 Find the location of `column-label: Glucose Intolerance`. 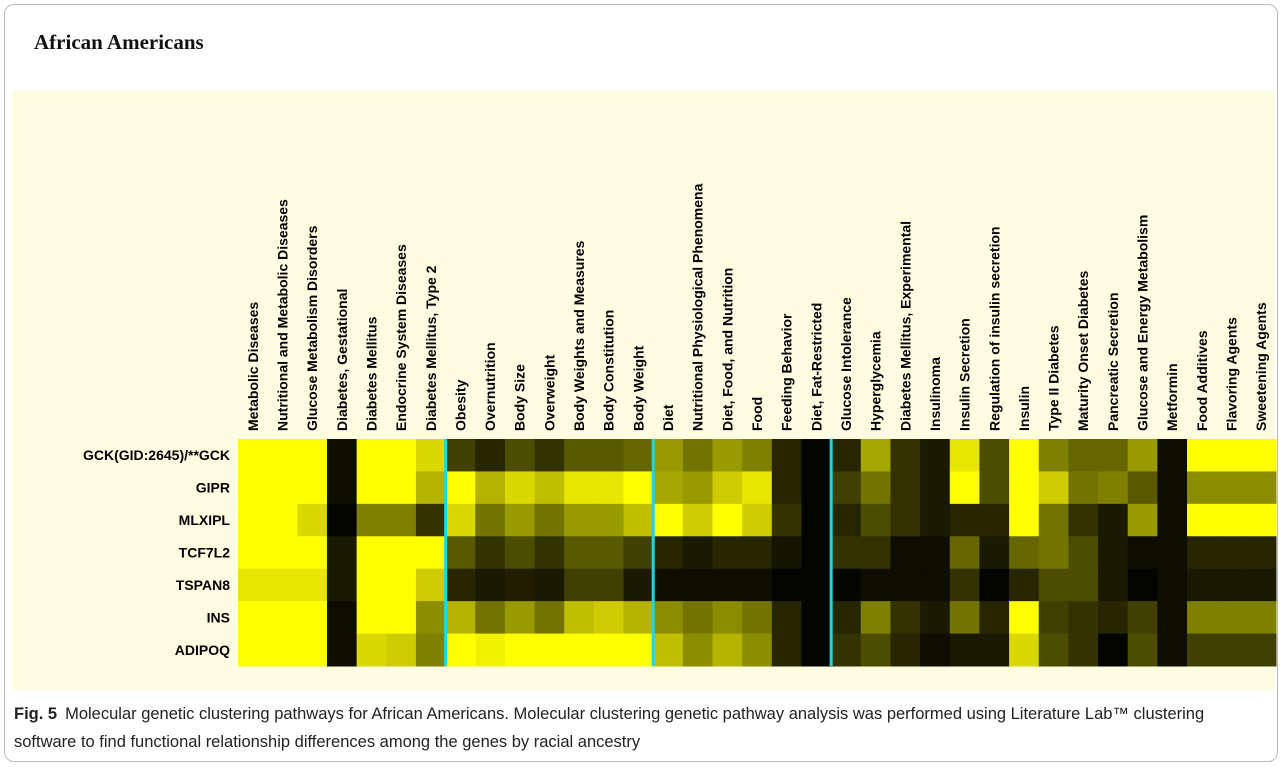

column-label: Glucose Intolerance is located at coordinates (846, 364).